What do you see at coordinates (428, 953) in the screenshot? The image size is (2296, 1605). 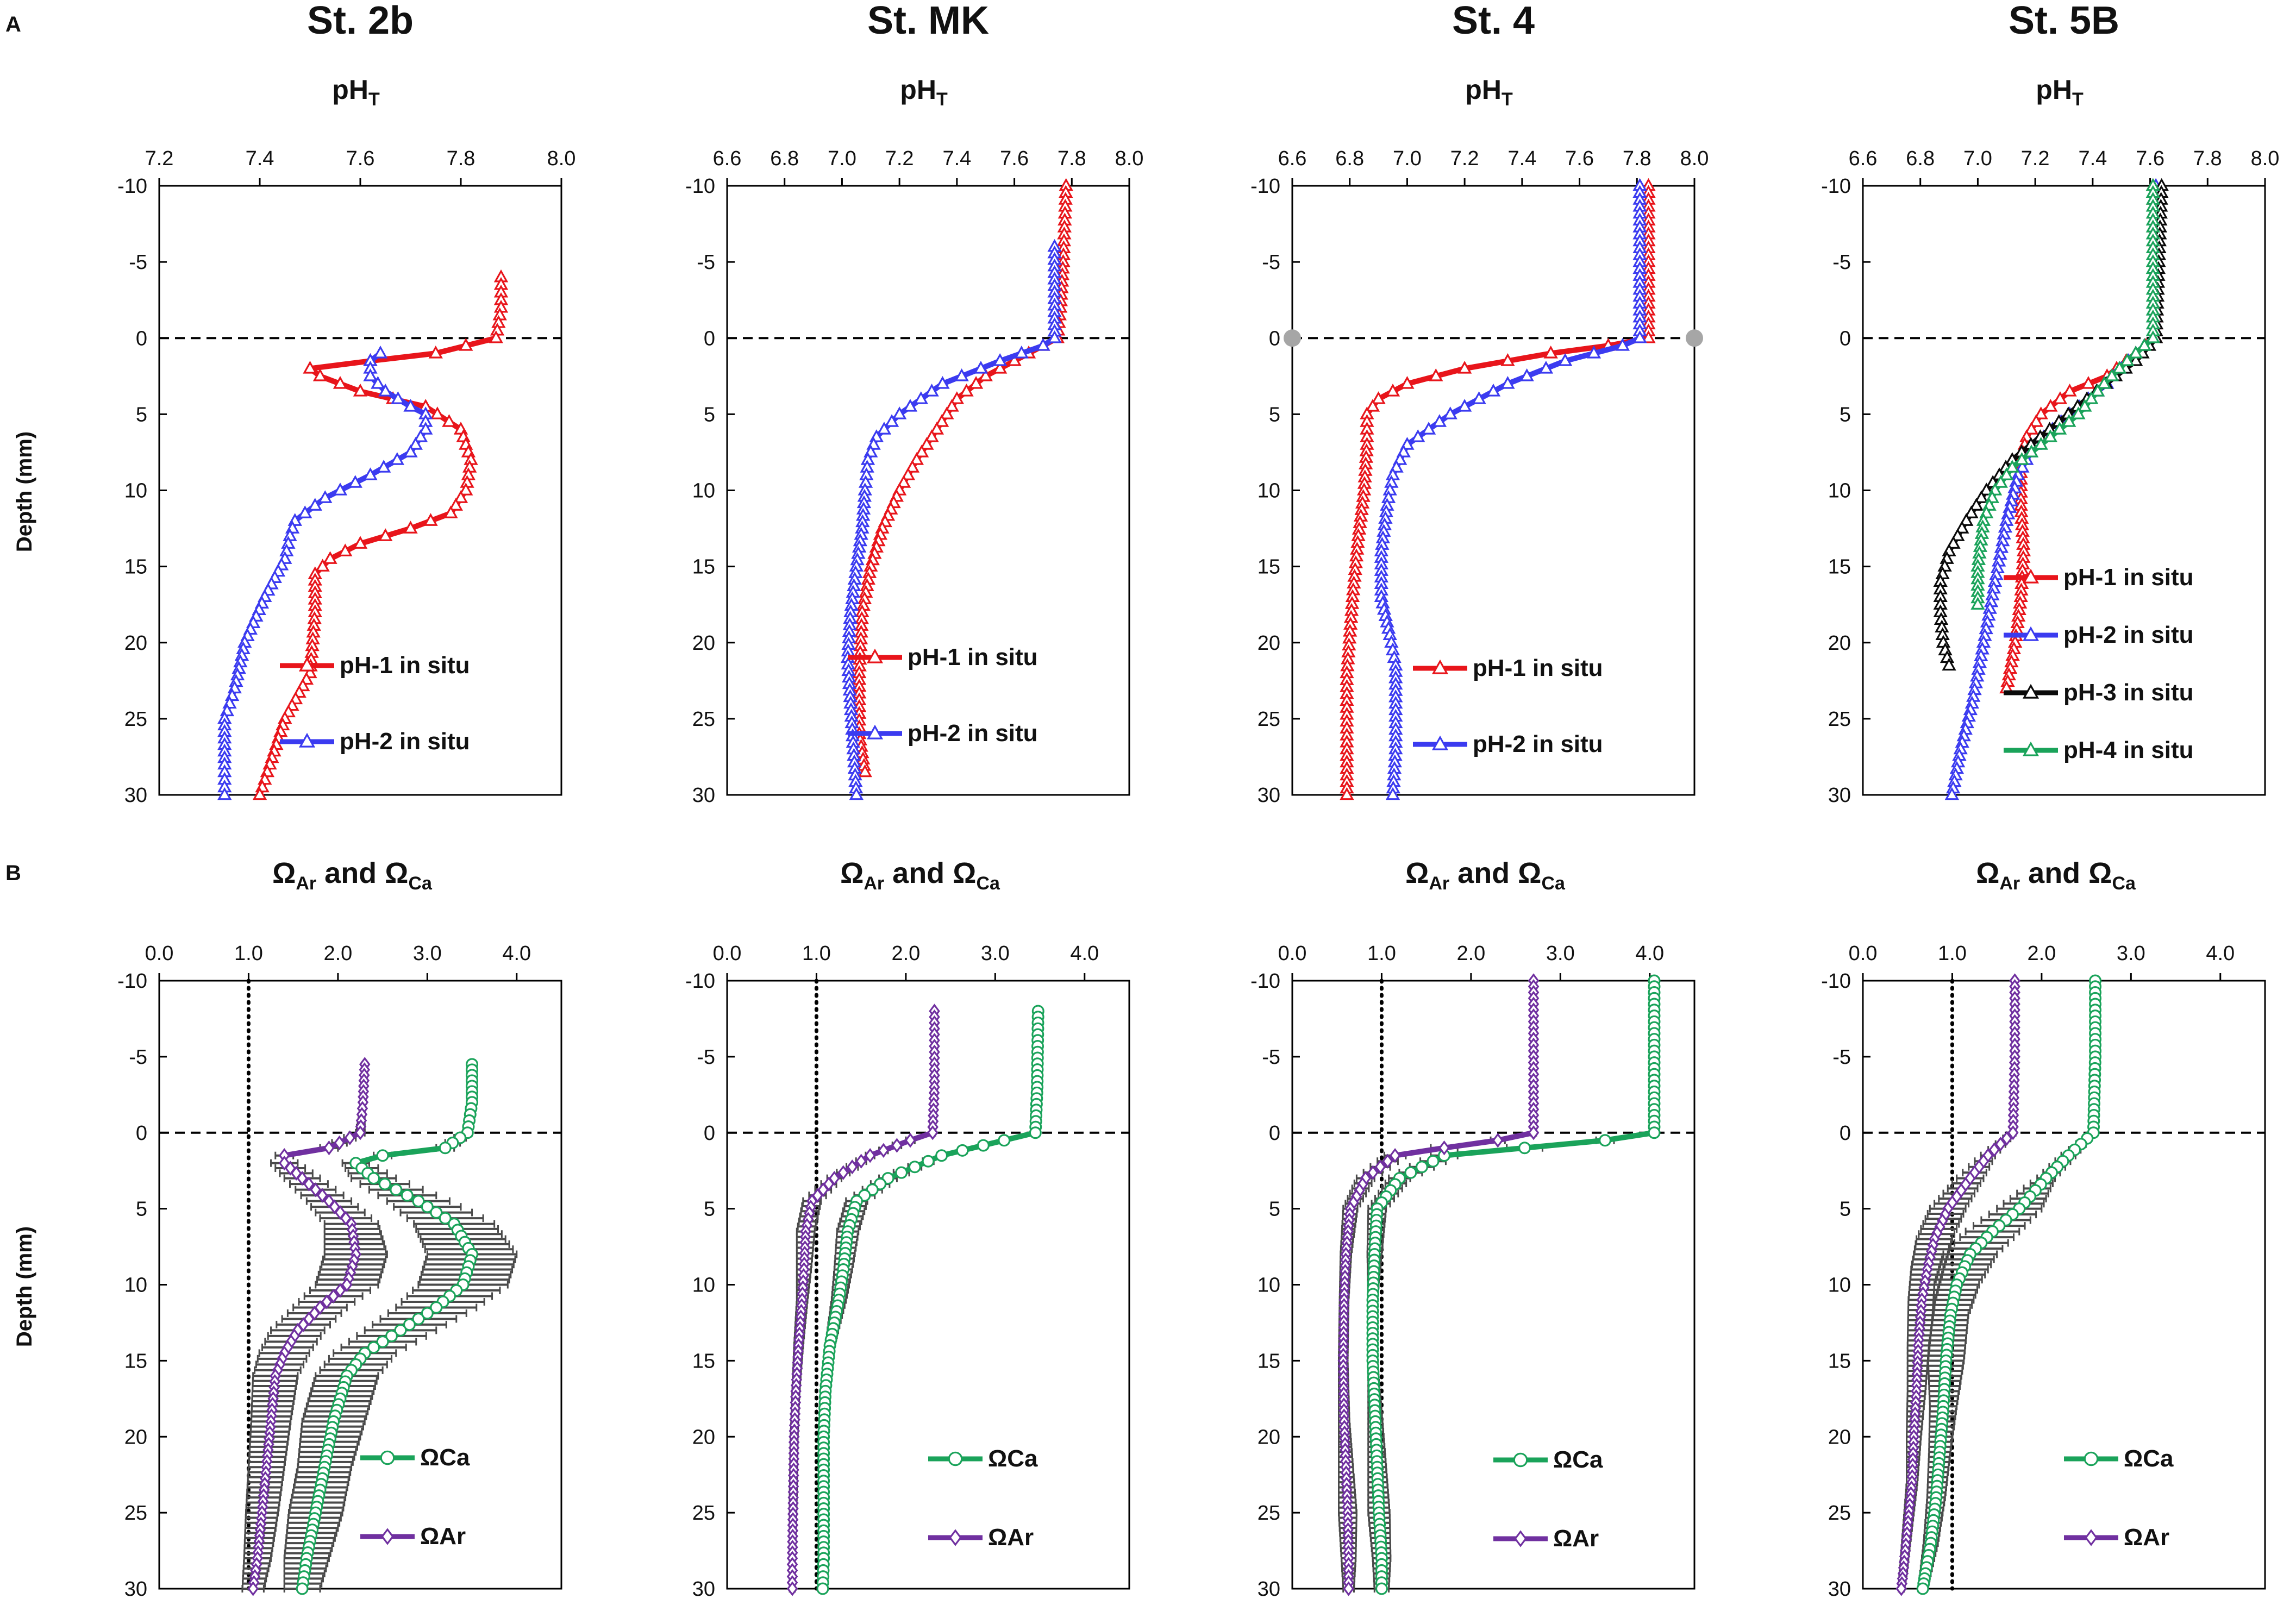 I see `x-tick-label: 3.0` at bounding box center [428, 953].